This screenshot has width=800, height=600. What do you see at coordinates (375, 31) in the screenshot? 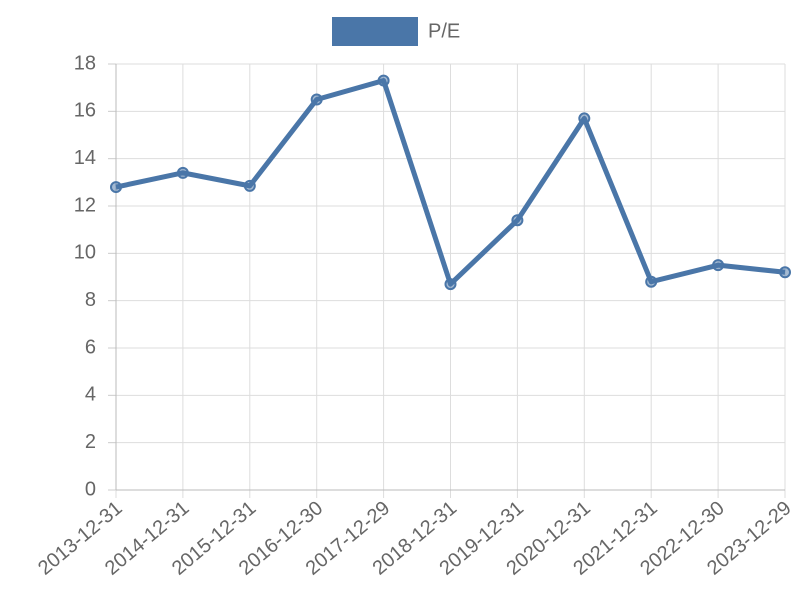
I see `legend-swatch` at bounding box center [375, 31].